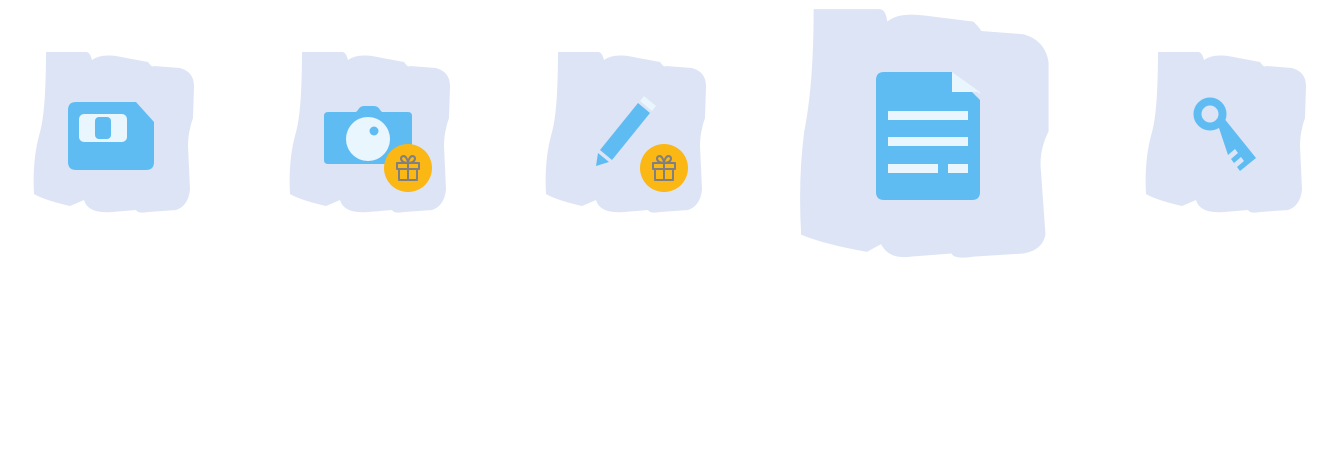 The width and height of the screenshot is (1324, 462). I want to click on sim-card-tile, so click(113, 133).